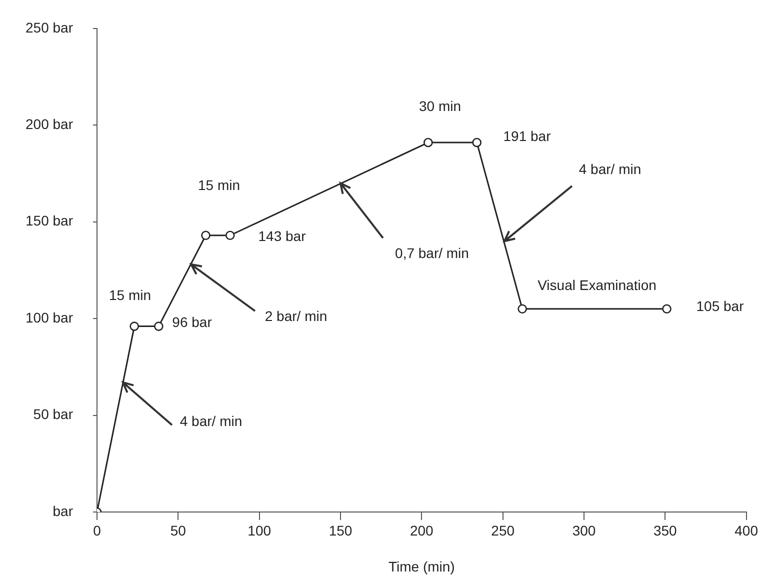 The width and height of the screenshot is (761, 582). Describe the element at coordinates (282, 236) in the screenshot. I see `annotation: 143 bar` at that location.